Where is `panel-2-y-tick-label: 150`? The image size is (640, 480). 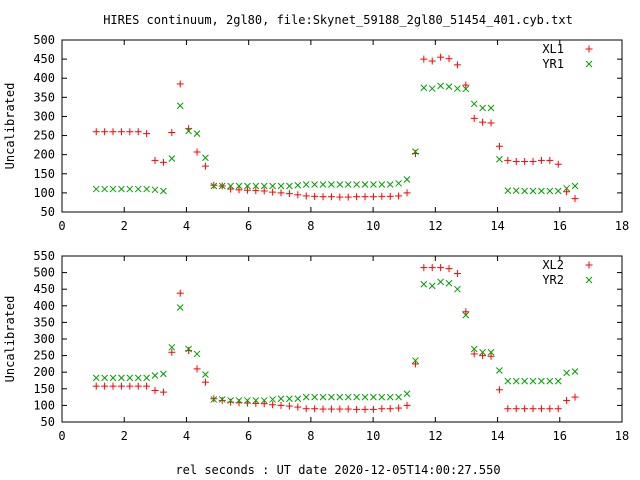 panel-2-y-tick-label: 150 is located at coordinates (44, 389).